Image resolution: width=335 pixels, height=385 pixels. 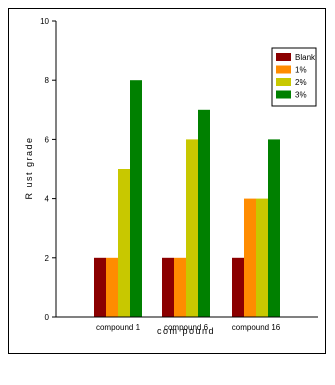 I want to click on y-tick-label: 4, so click(x=47, y=199).